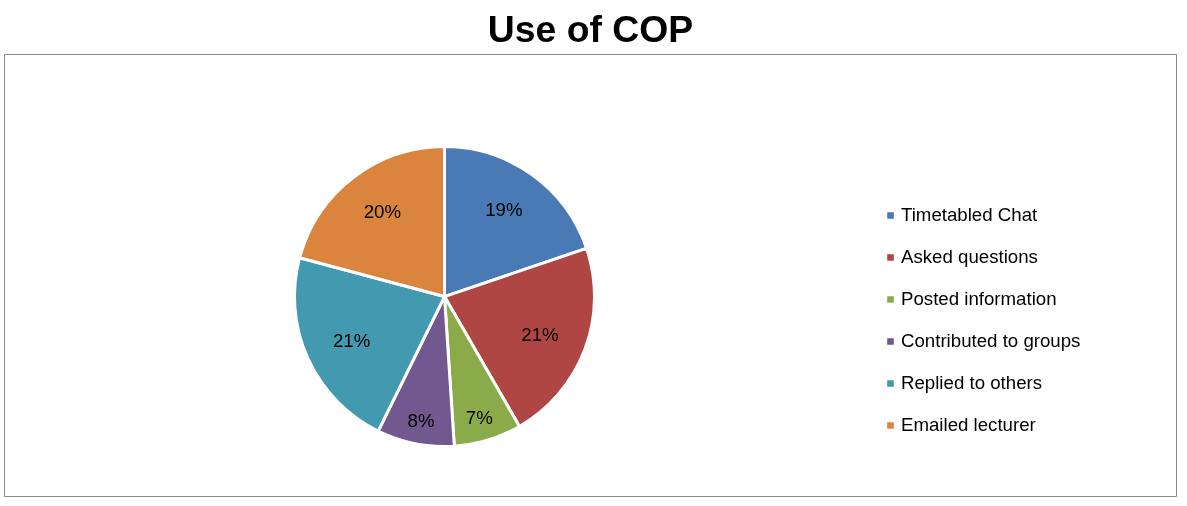  Describe the element at coordinates (979, 299) in the screenshot. I see `legend-label: Posted information` at that location.